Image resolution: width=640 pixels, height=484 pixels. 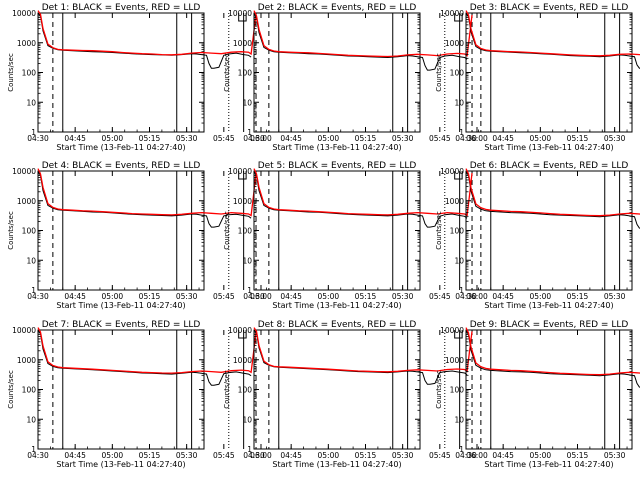 What do you see at coordinates (121, 8) in the screenshot?
I see `panel-title: Det 1: BLACK = Events, RED = LLD` at bounding box center [121, 8].